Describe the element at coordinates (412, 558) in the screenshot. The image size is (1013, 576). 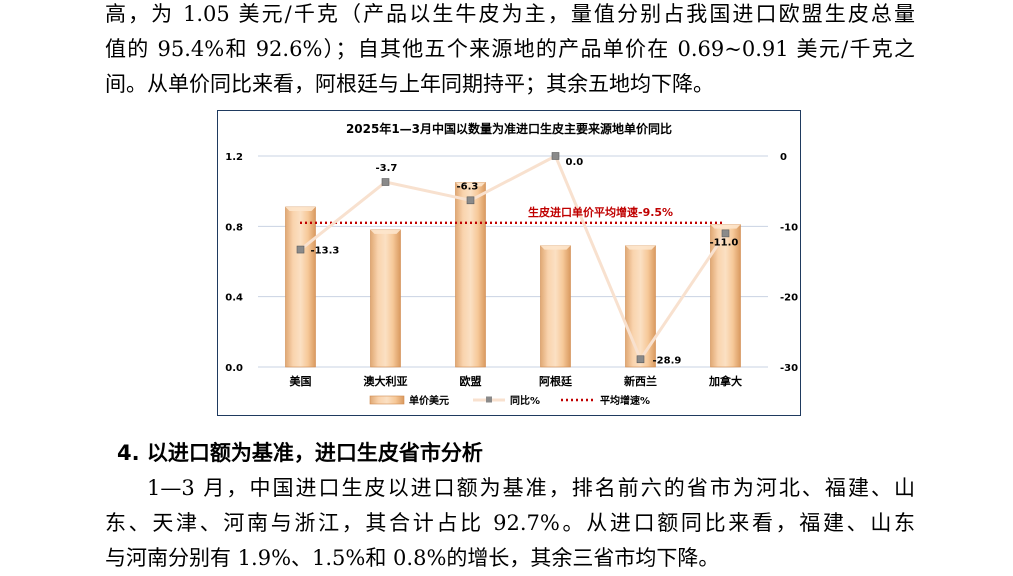
I see `paragraph-line: 与河南分别有 1.9%、1.5%和 0.8%的增长，其余三省市均下降。` at that location.